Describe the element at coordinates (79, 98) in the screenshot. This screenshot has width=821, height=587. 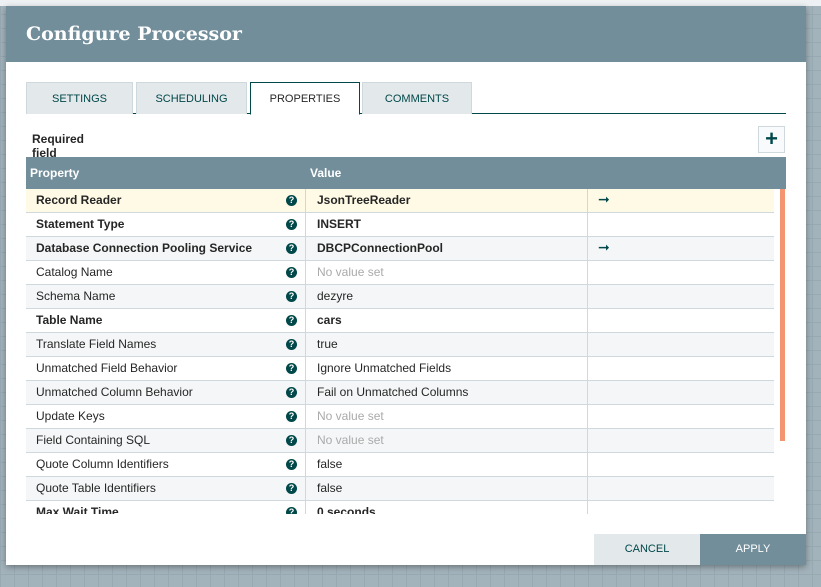
I see `tab-settings: SETTINGS` at that location.